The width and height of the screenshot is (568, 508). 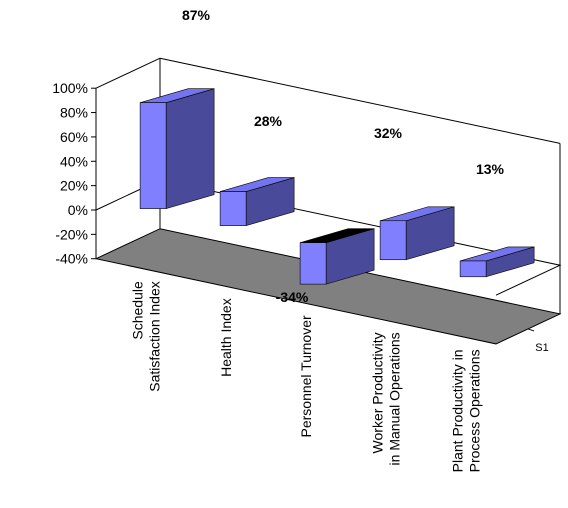 I want to click on category-label-1: Schedule Satisfaction Index, so click(x=146, y=336).